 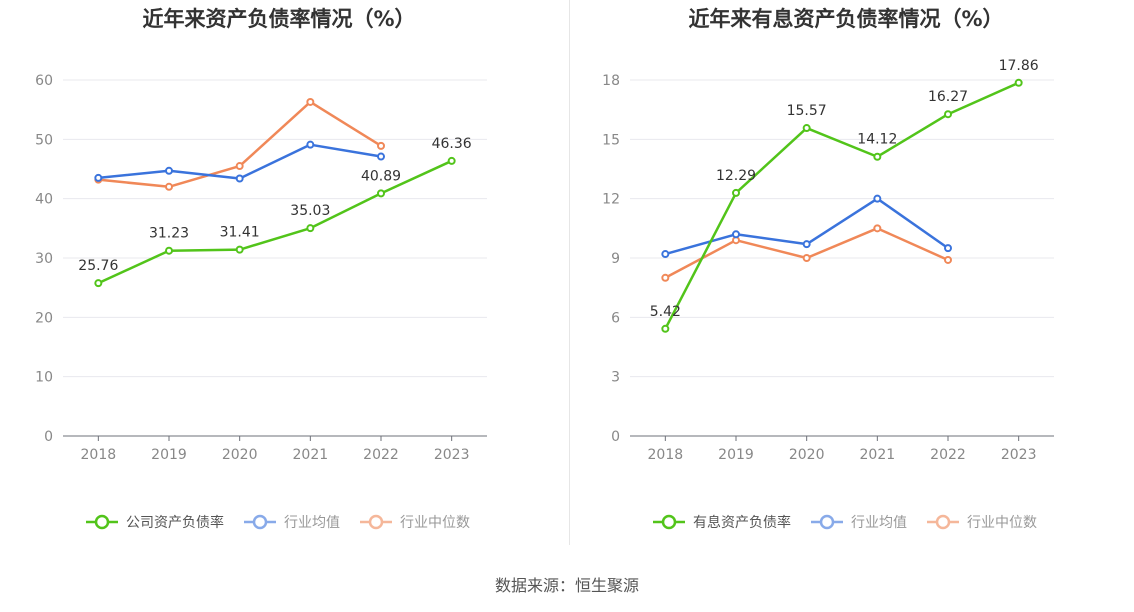 What do you see at coordinates (452, 144) in the screenshot?
I see `data-label: 46.36` at bounding box center [452, 144].